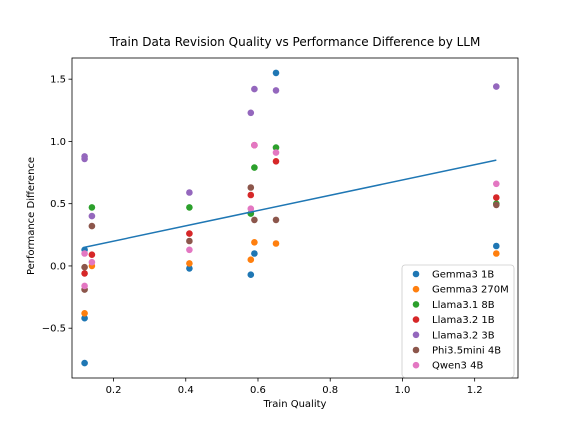 Image resolution: width=576 pixels, height=432 pixels. Describe the element at coordinates (475, 390) in the screenshot. I see `x-tick-label: 1.2` at that location.